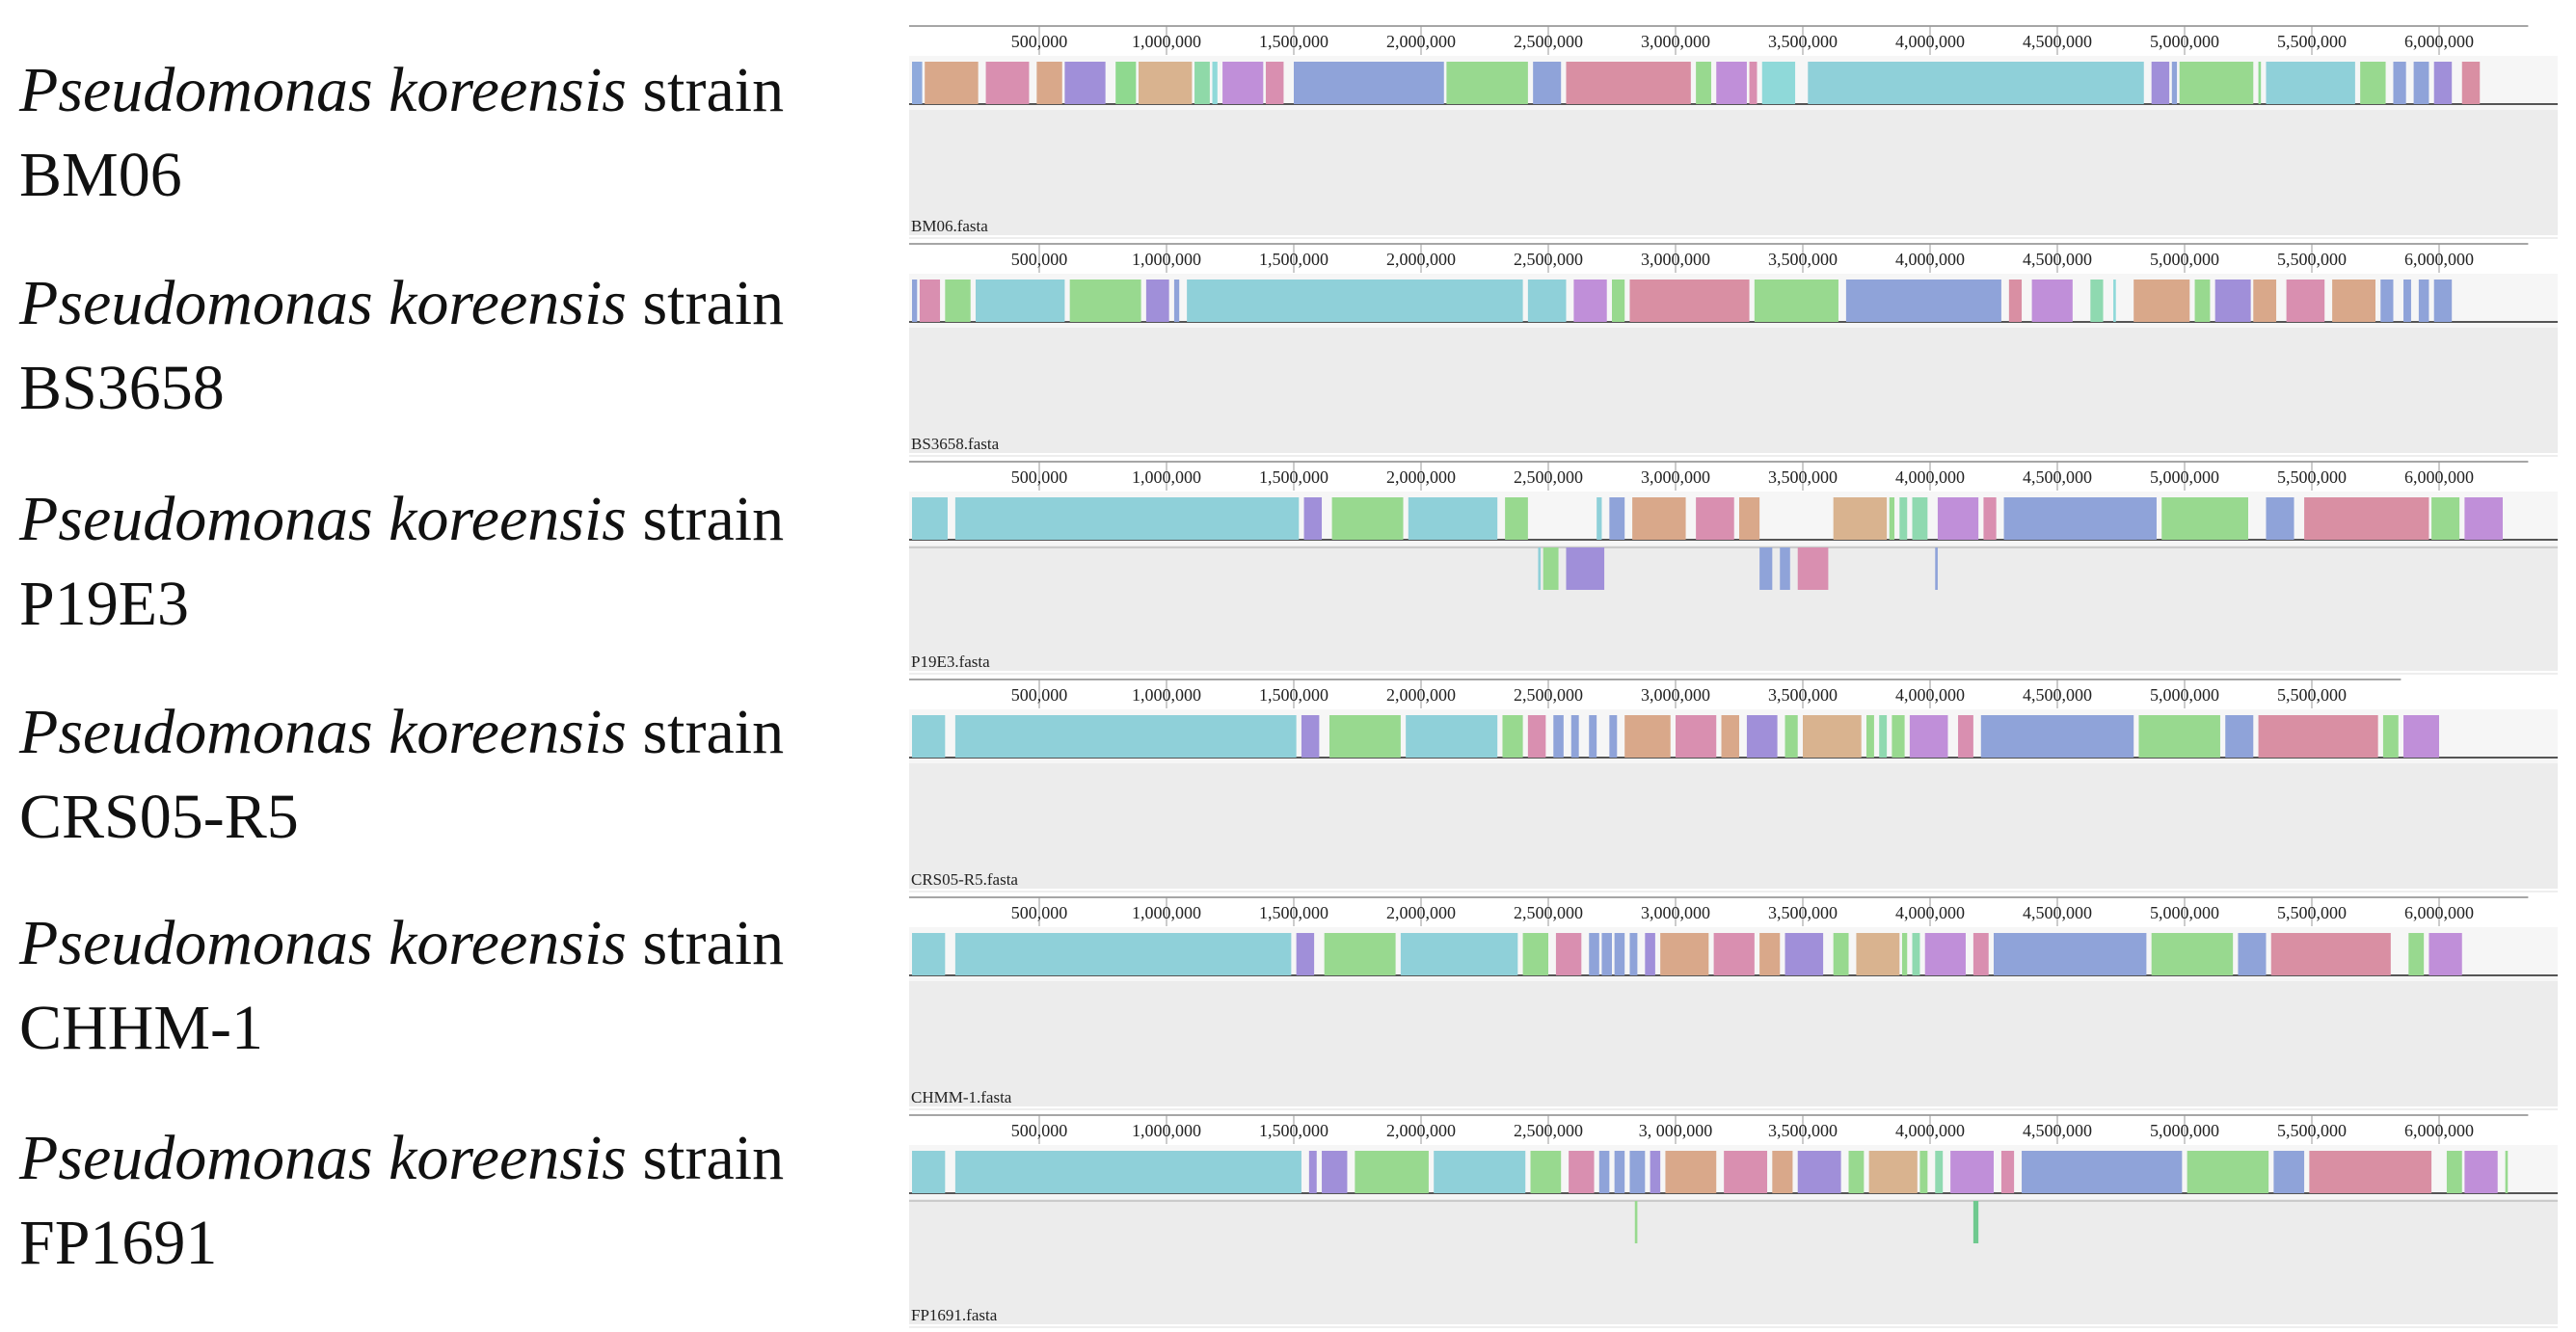 This screenshot has height=1332, width=2576. What do you see at coordinates (2184, 41) in the screenshot?
I see `tick-label: 5,000,000` at bounding box center [2184, 41].